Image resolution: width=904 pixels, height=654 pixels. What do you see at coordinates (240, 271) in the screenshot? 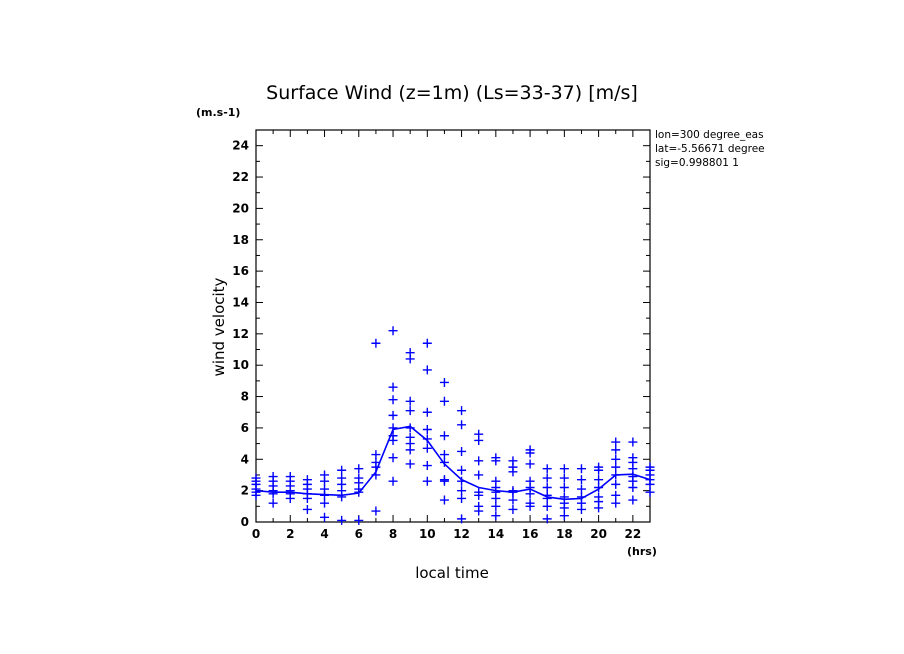
I see `y-tick-label: 16` at bounding box center [240, 271].